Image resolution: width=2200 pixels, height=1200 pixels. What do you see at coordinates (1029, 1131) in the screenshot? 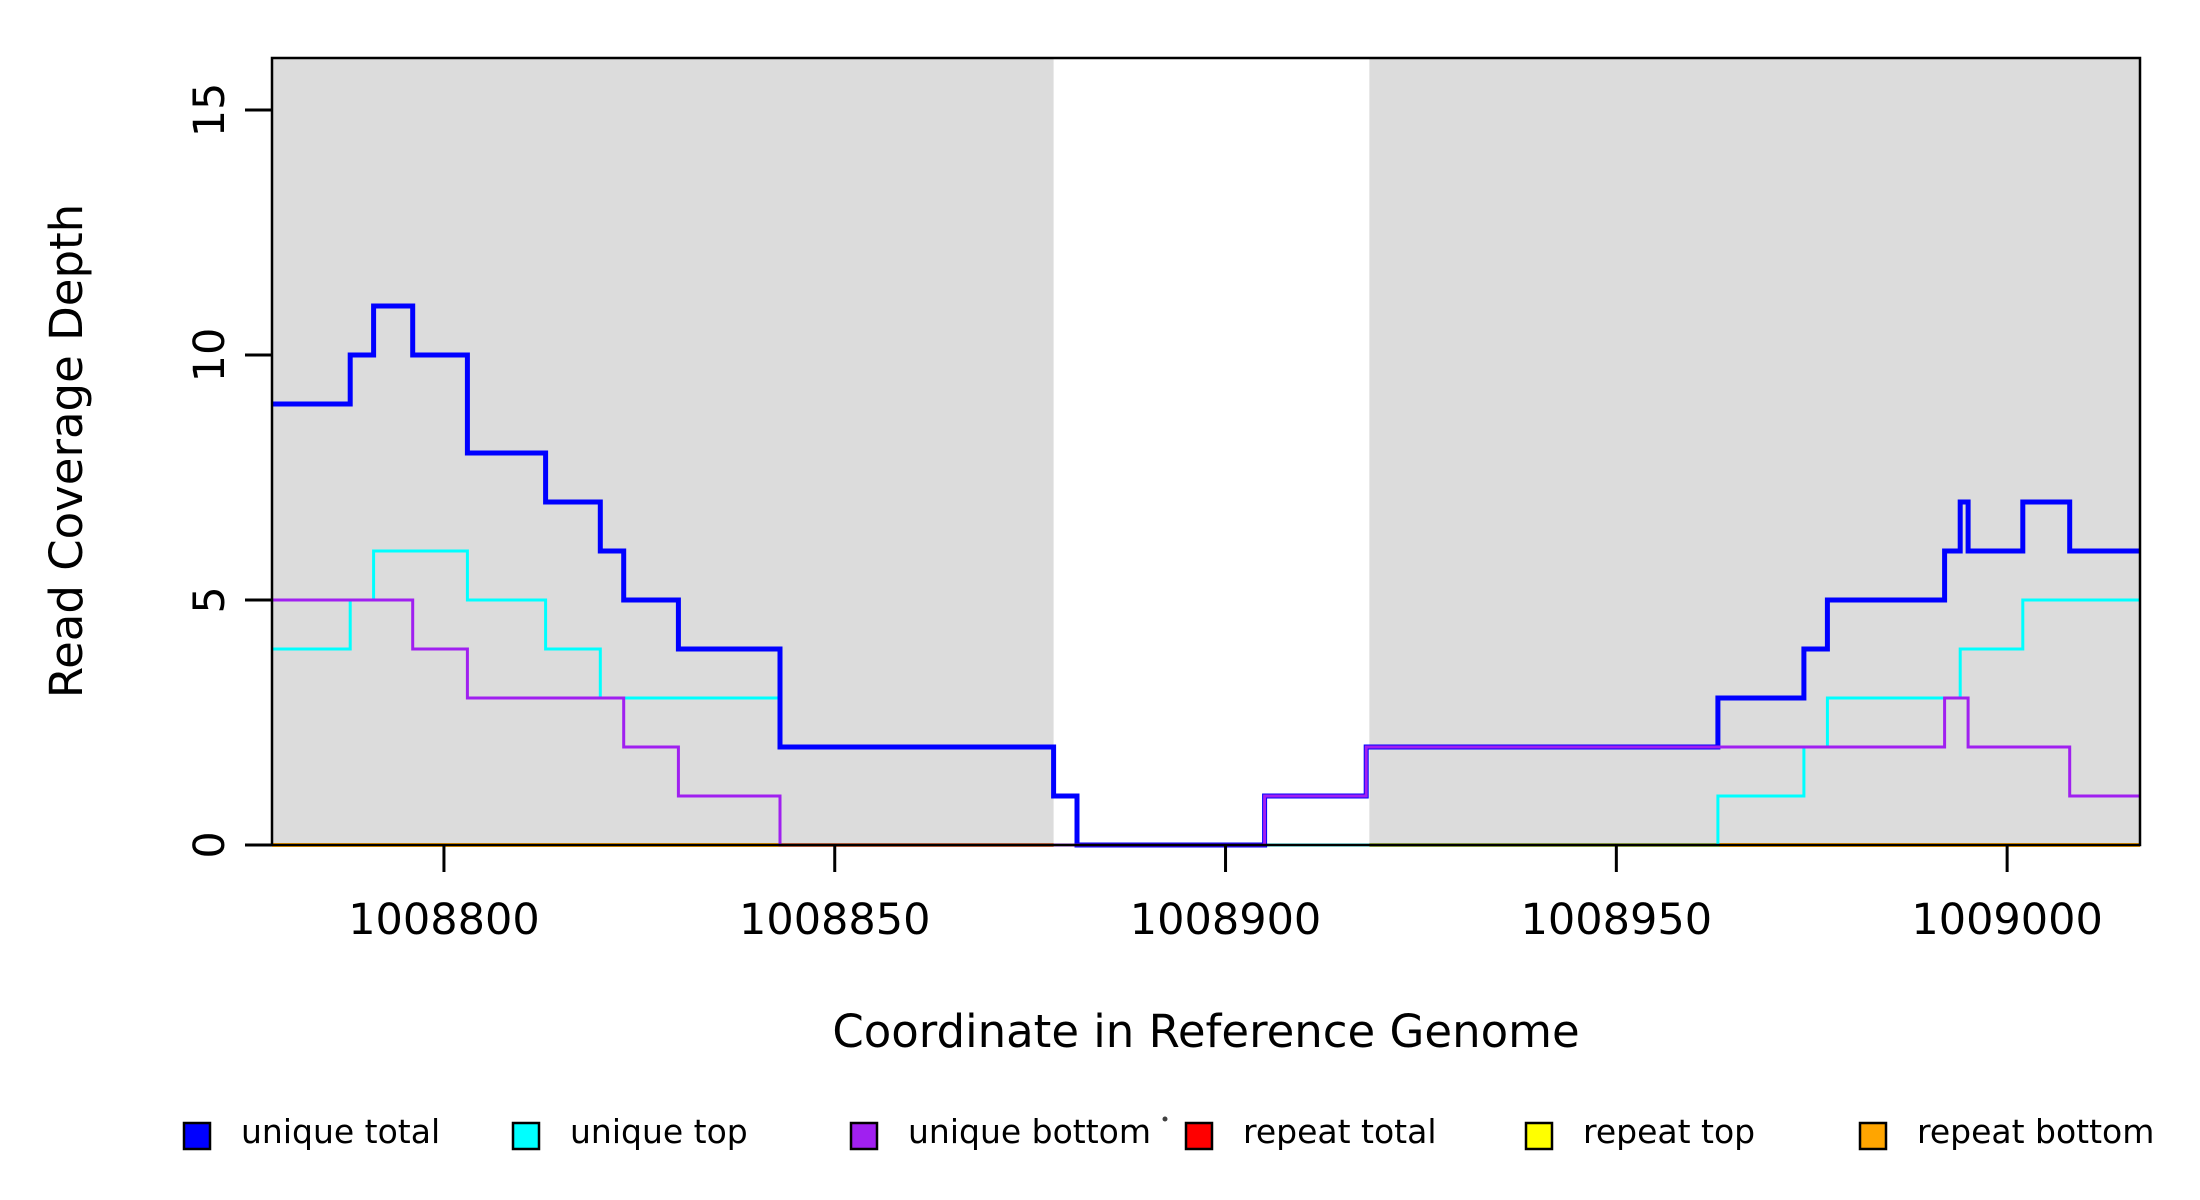
I see `legend-label: unique bottom` at bounding box center [1029, 1131].